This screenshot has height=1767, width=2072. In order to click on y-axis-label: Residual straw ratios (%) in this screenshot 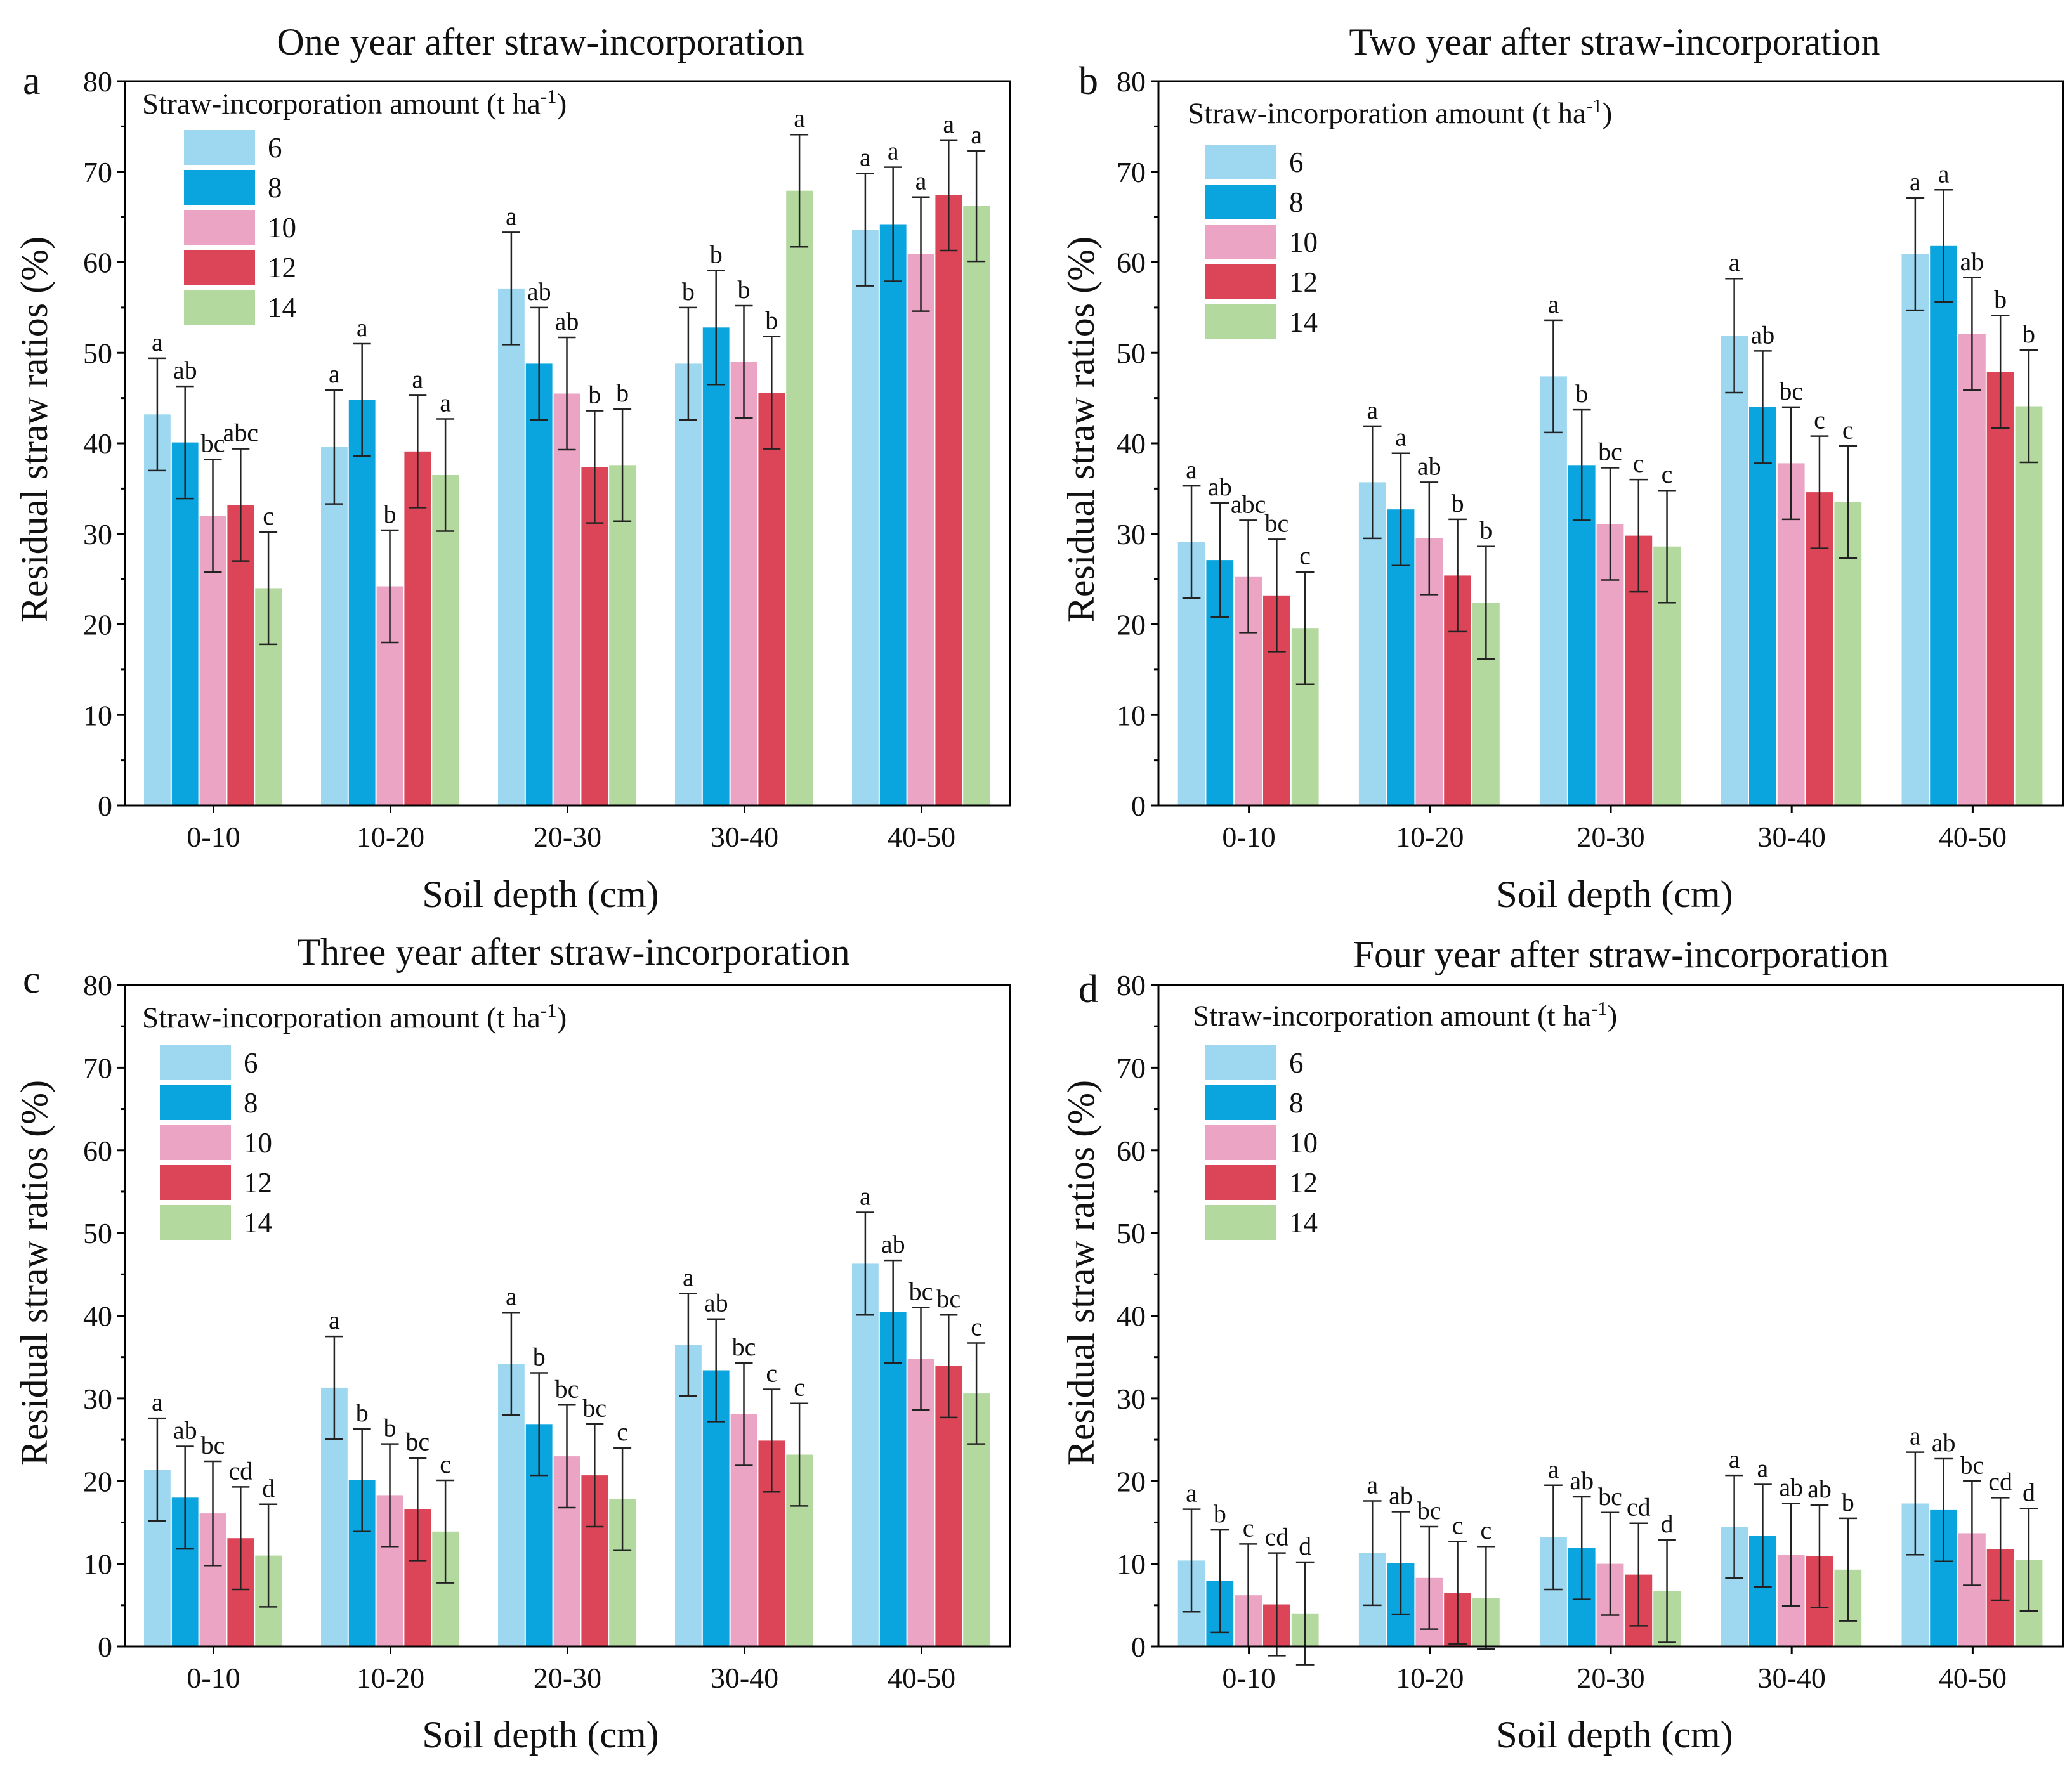, I will do `click(34, 1273)`.